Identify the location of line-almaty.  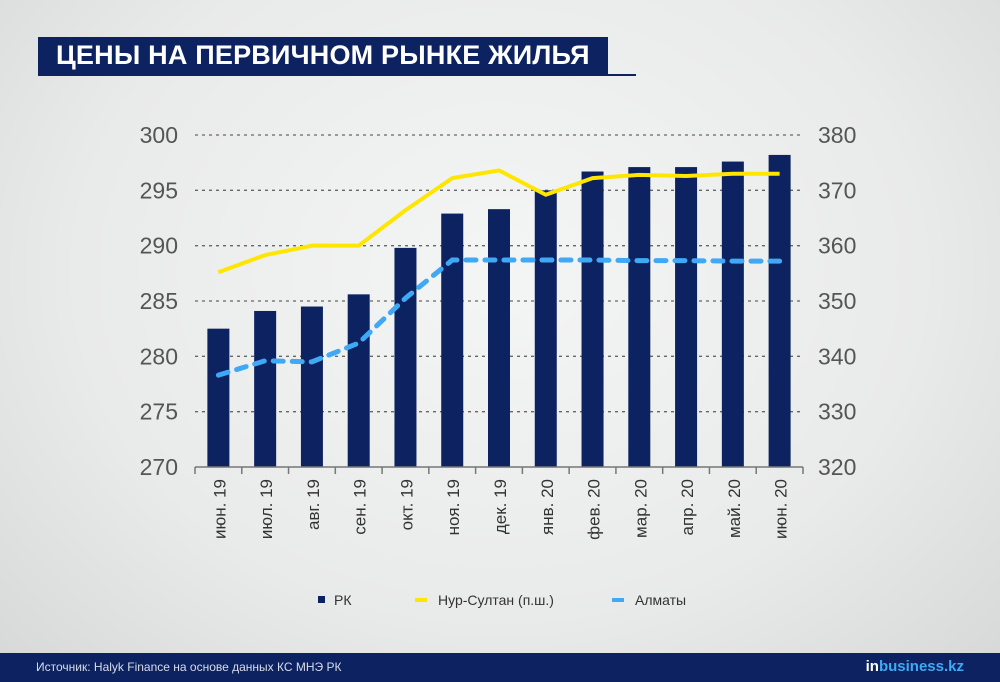
(499, 317).